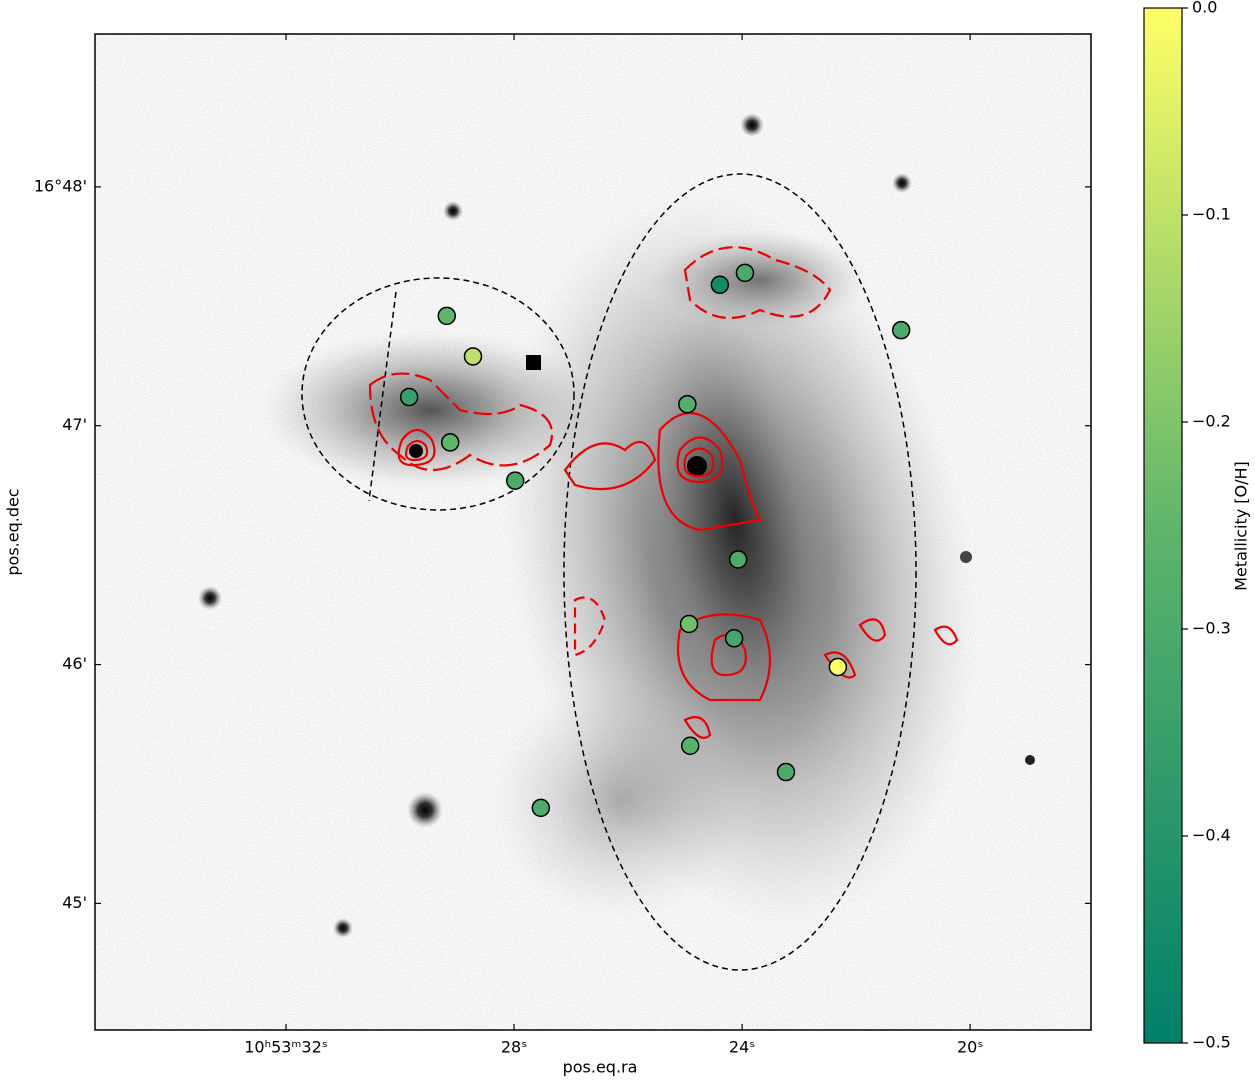 The width and height of the screenshot is (1255, 1082). What do you see at coordinates (1211, 214) in the screenshot?
I see `colorbar-tick-label: −0.1` at bounding box center [1211, 214].